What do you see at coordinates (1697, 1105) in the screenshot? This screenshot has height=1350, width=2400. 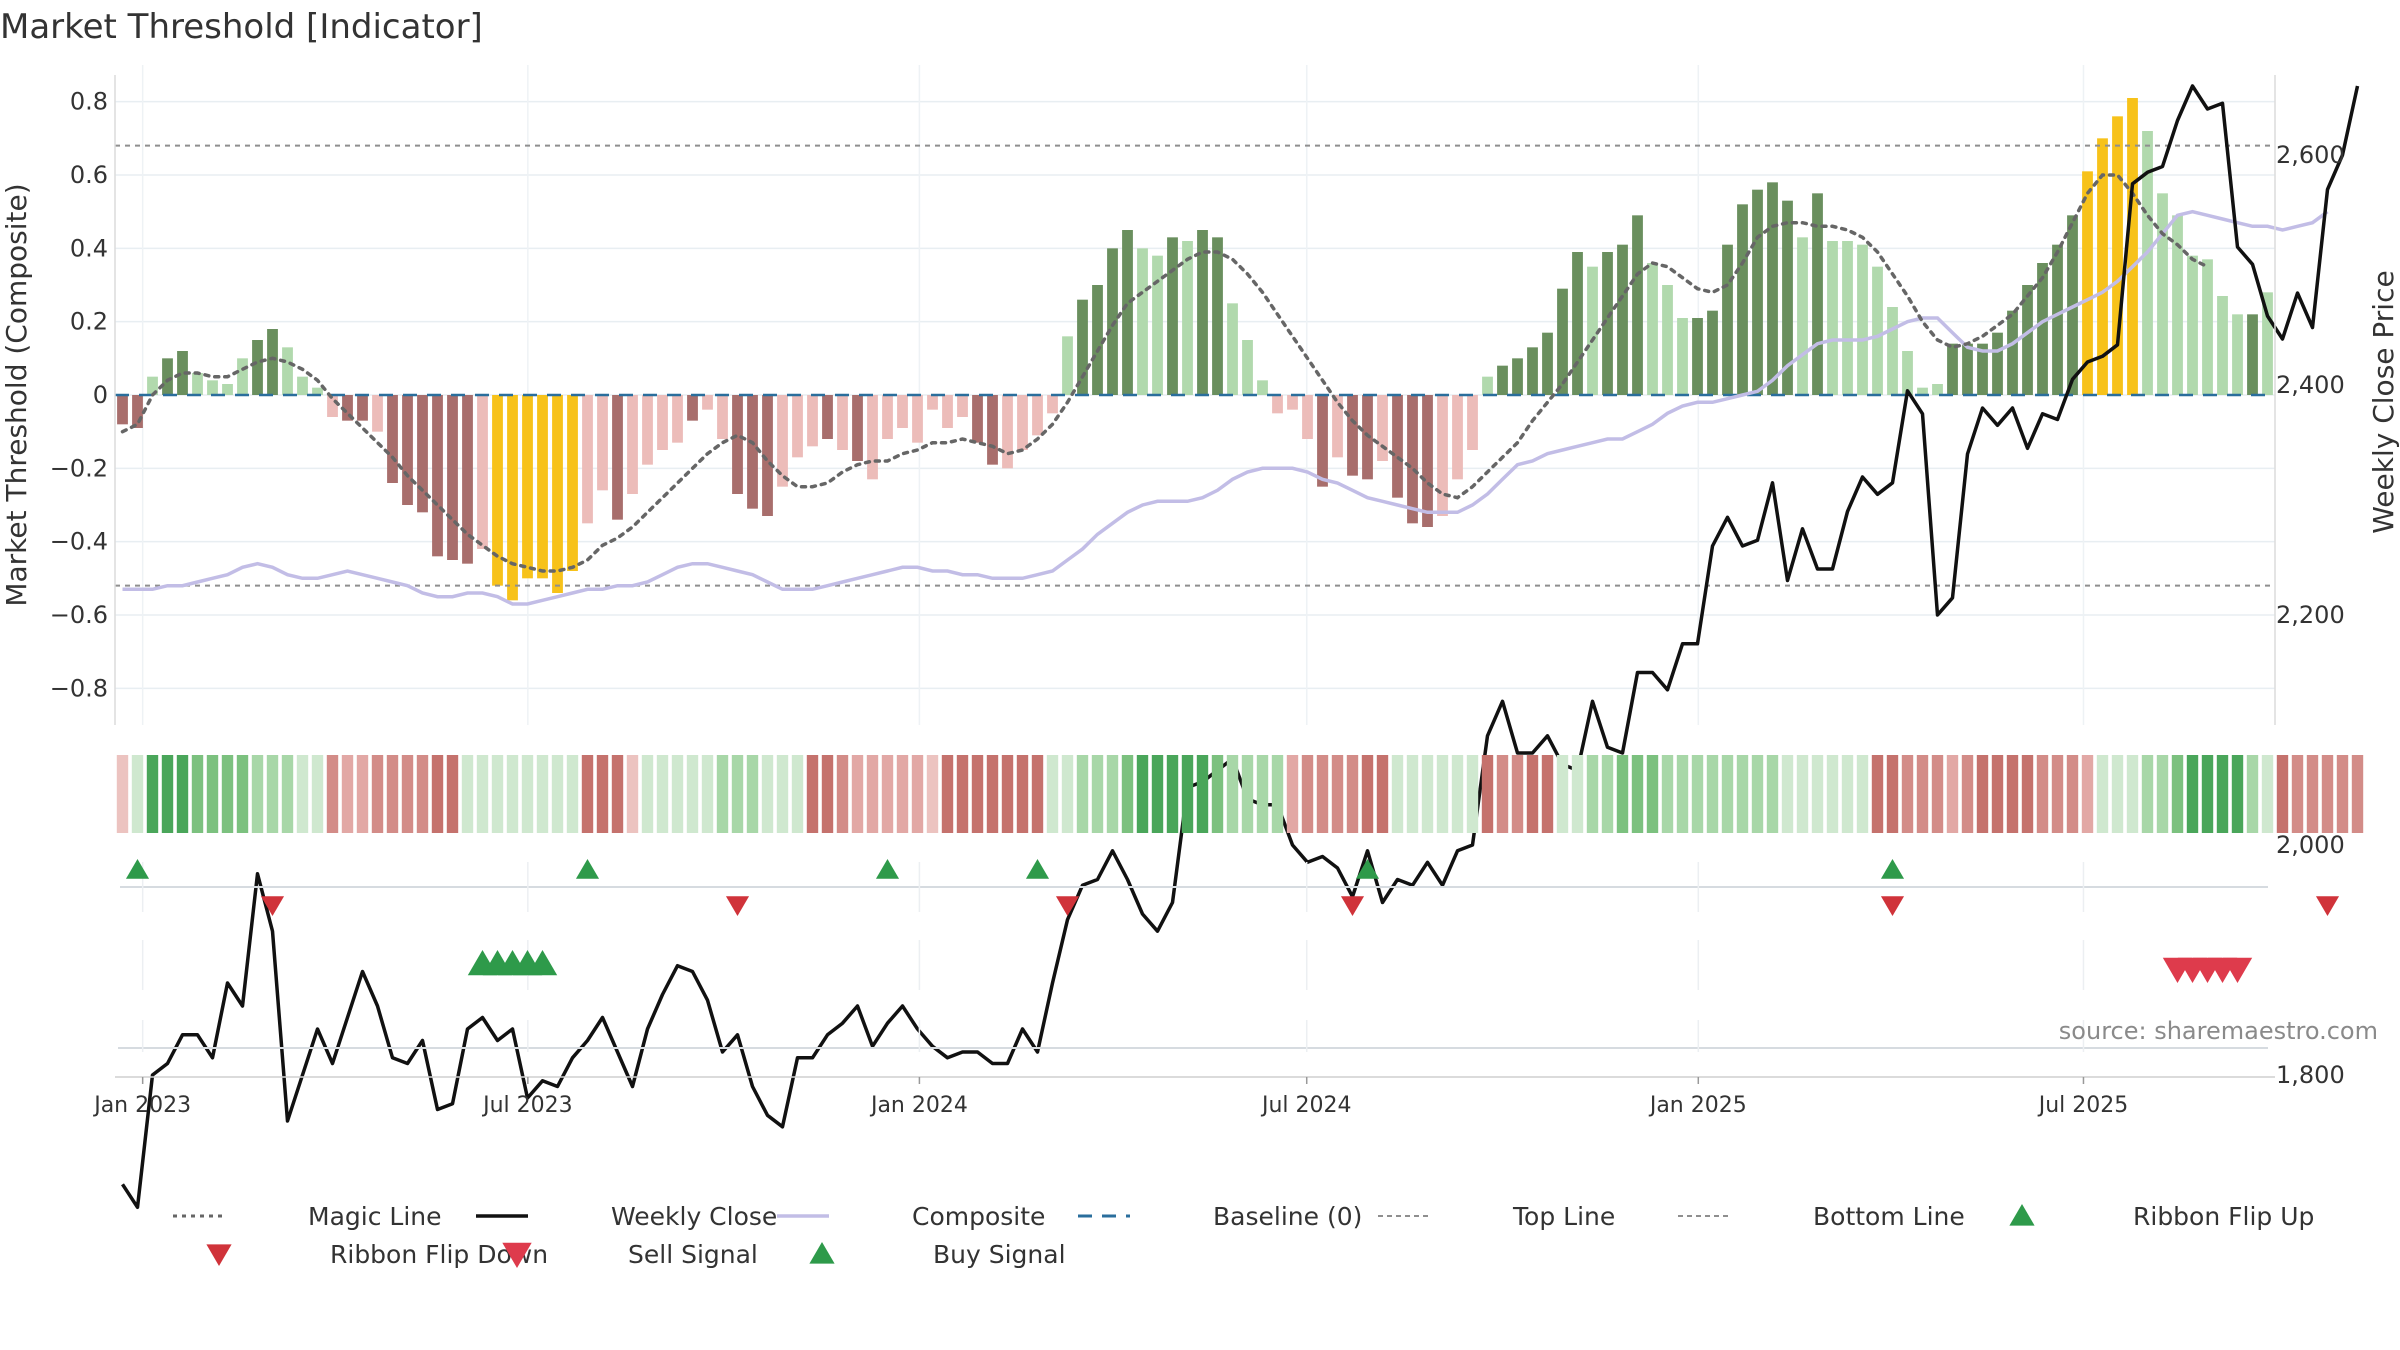 I see `x-tick-label: Jan 2025` at bounding box center [1697, 1105].